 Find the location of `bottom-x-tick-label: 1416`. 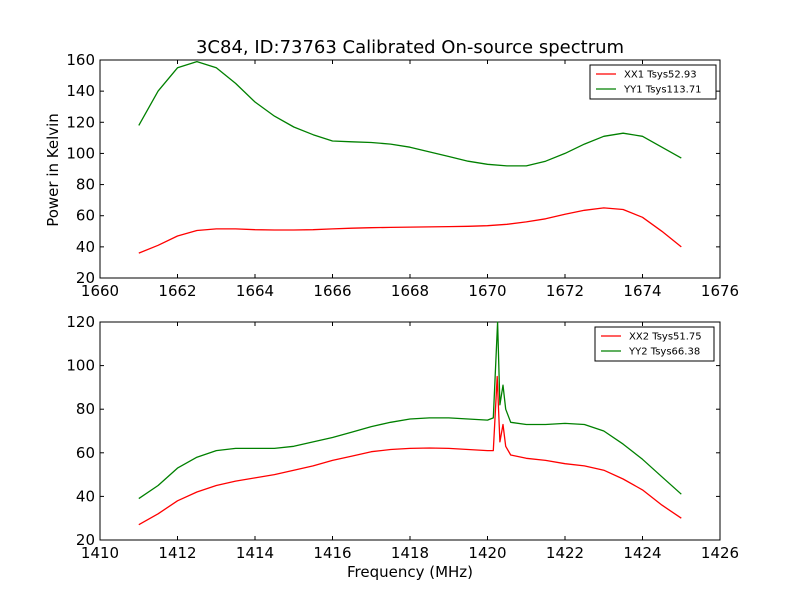

bottom-x-tick-label: 1416 is located at coordinates (332, 553).